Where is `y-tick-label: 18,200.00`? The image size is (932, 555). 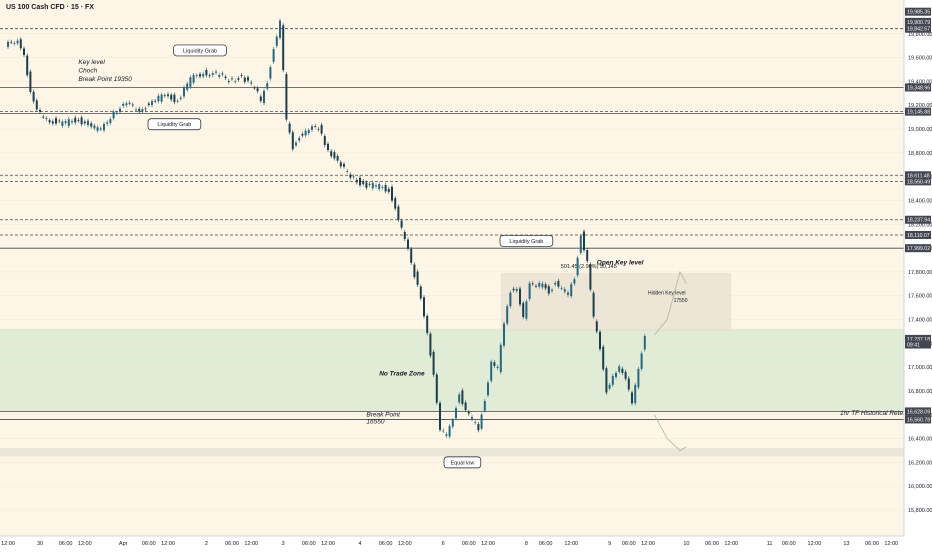 y-tick-label: 18,200.00 is located at coordinates (920, 225).